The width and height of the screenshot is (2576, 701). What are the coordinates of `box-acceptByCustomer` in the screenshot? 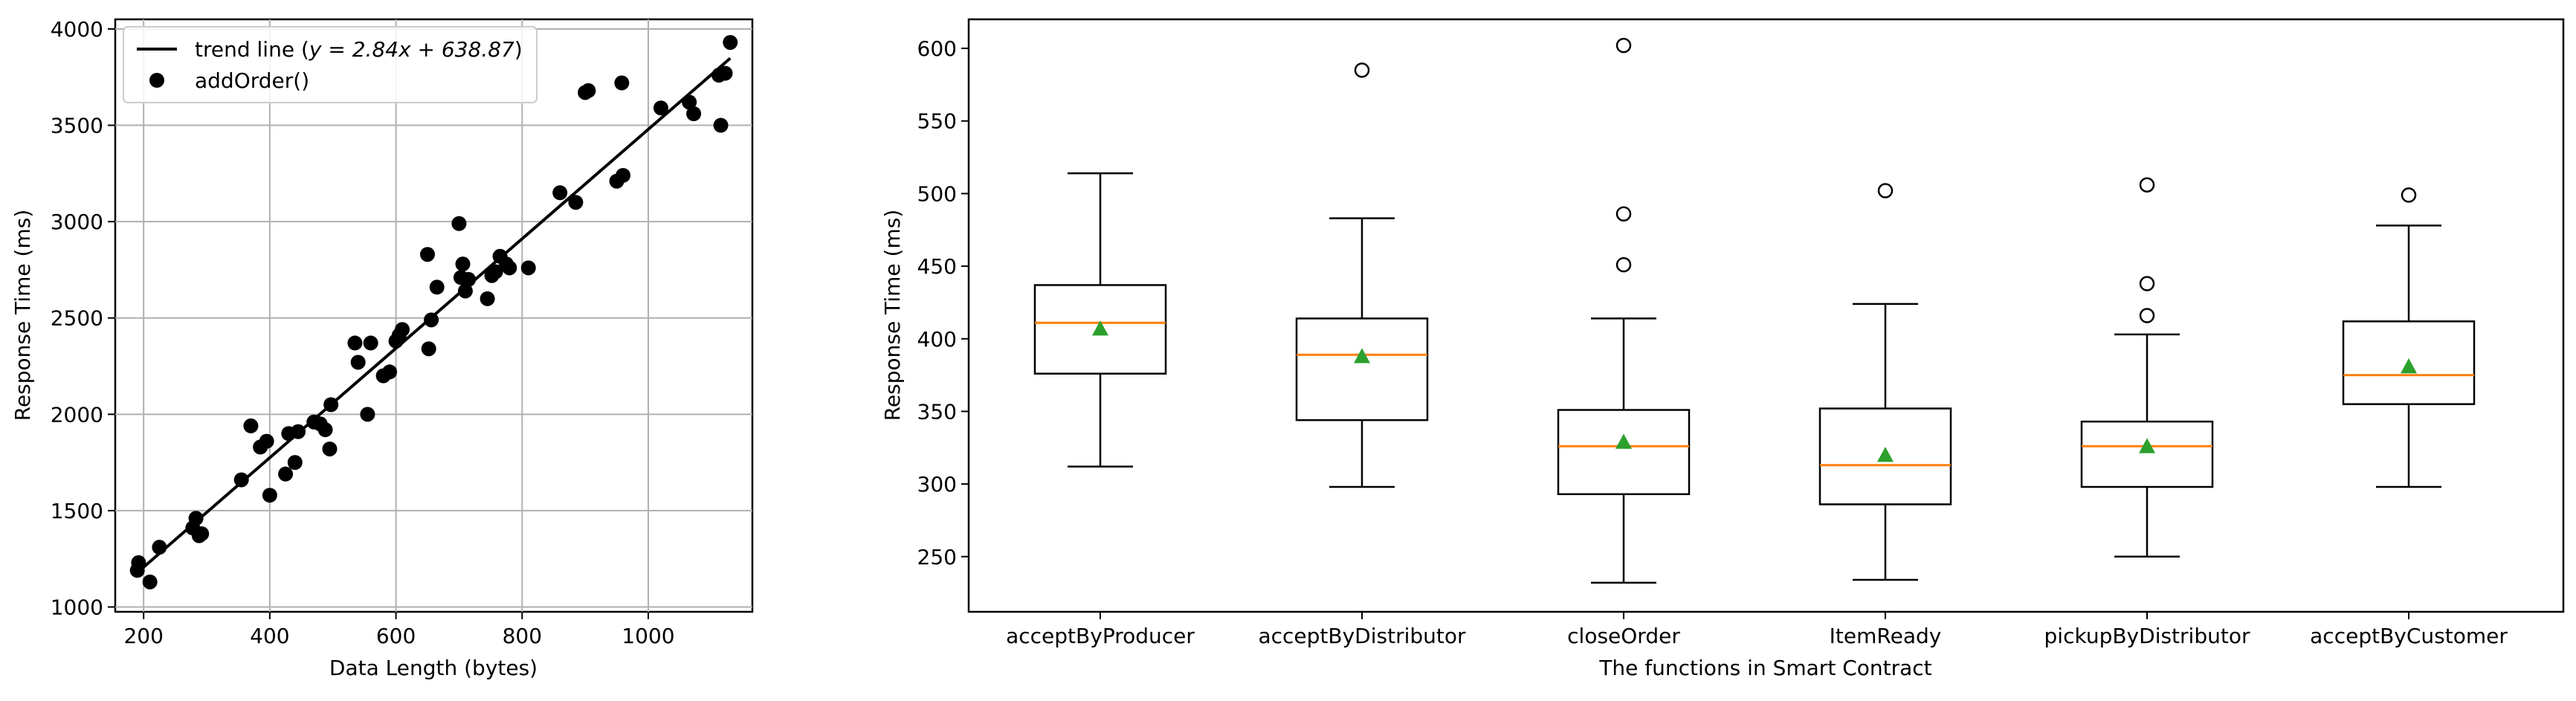 It's located at (2409, 337).